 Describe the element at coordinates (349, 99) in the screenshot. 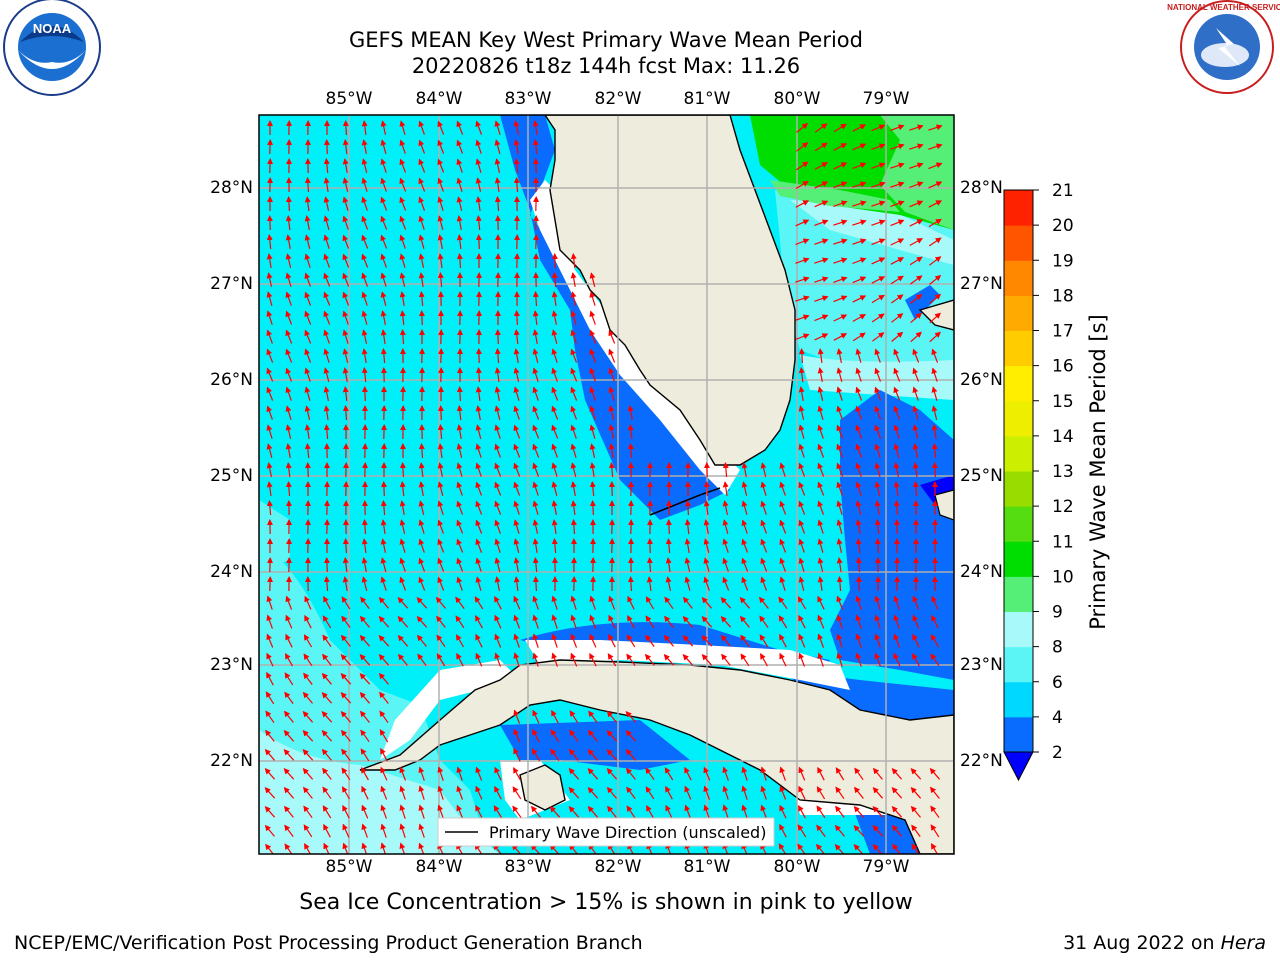

I see `lon-label-top: 85°W` at that location.